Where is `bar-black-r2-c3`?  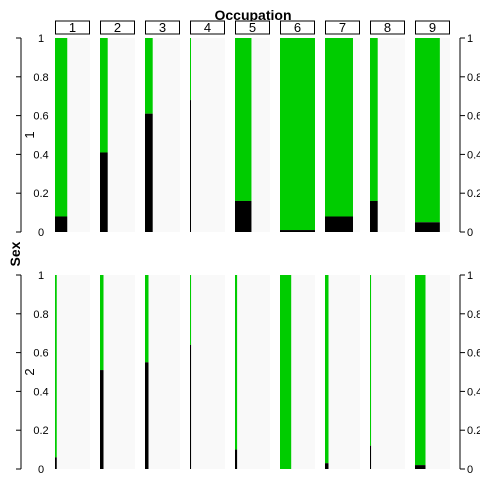
bar-black-r2-c3 is located at coordinates (147, 415).